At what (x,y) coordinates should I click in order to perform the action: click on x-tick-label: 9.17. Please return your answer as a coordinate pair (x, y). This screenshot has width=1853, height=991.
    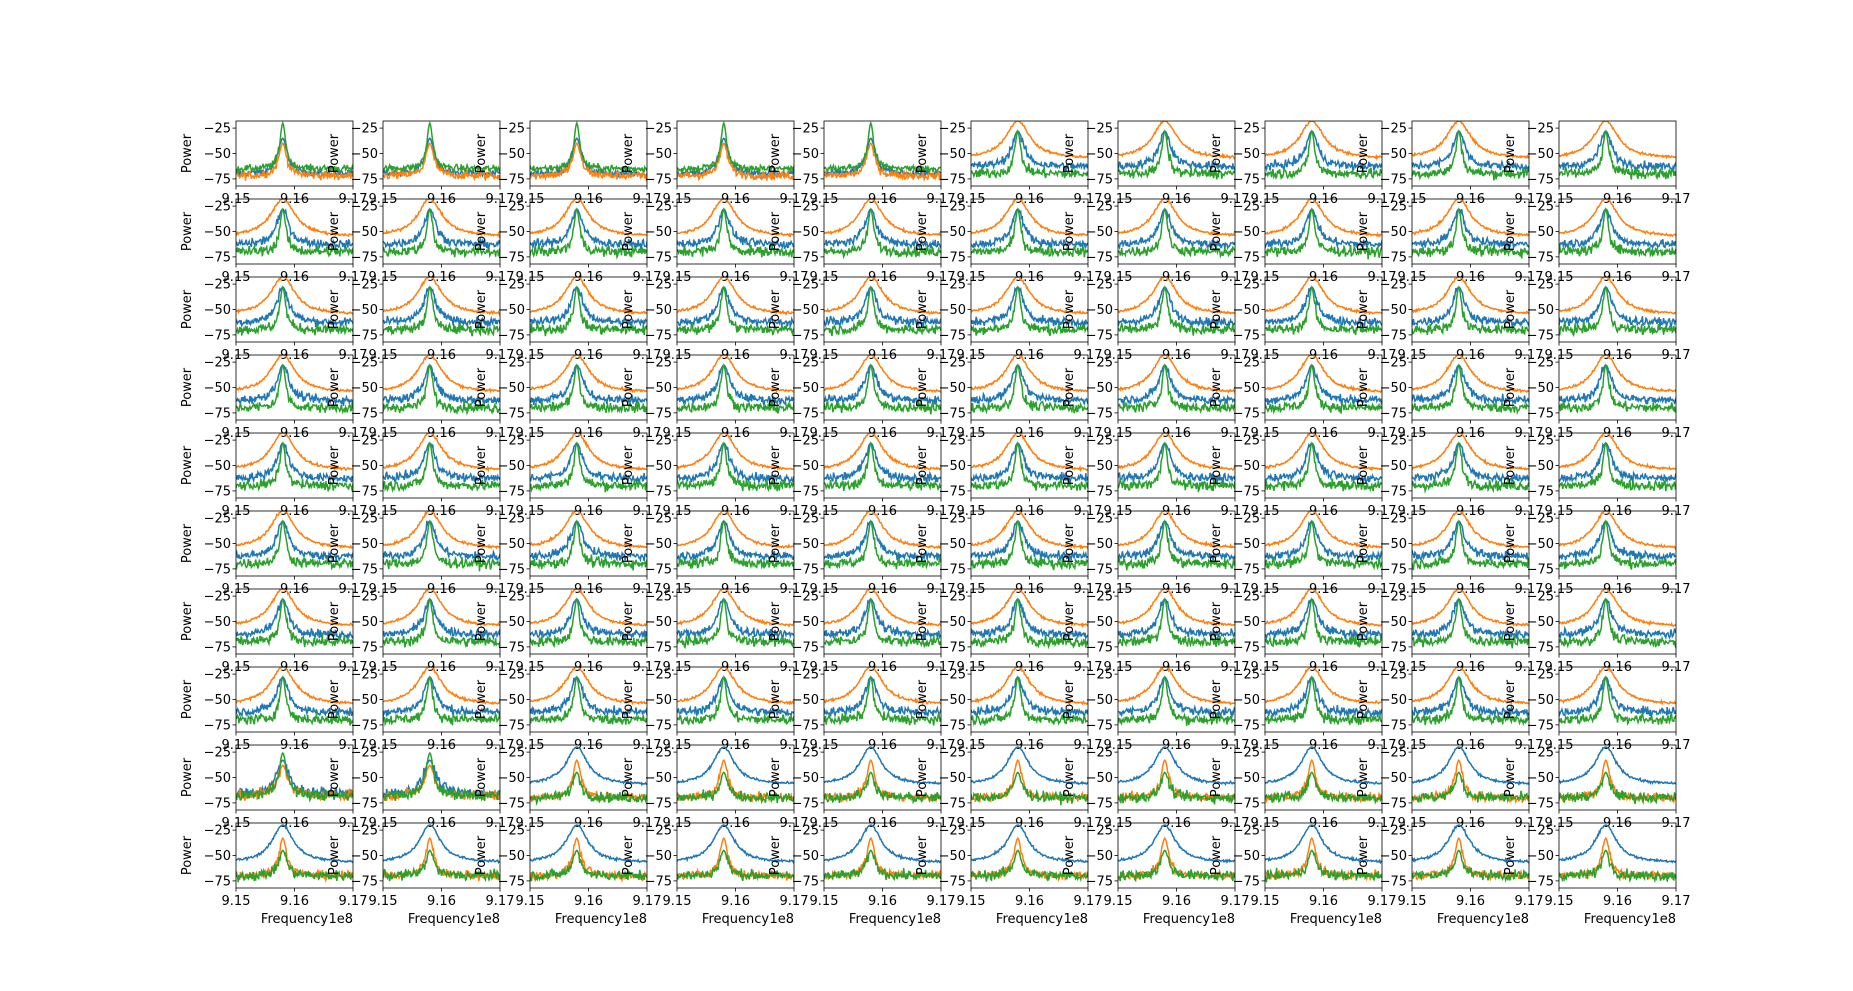
    Looking at the image, I should click on (1676, 901).